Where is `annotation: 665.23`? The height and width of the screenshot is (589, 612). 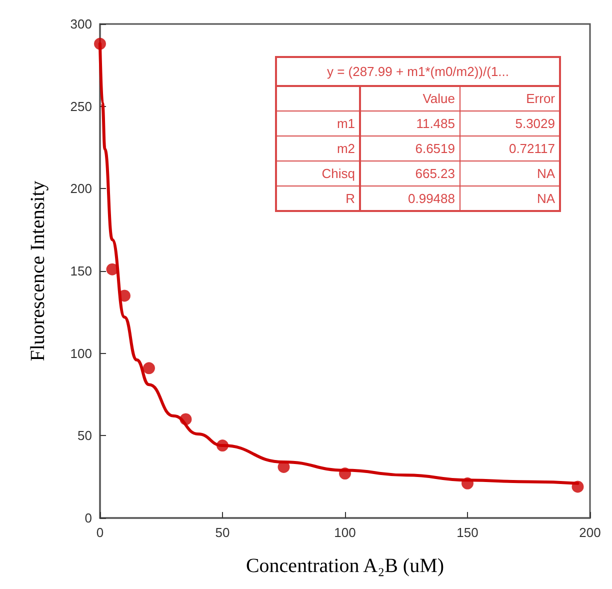 annotation: 665.23 is located at coordinates (435, 173).